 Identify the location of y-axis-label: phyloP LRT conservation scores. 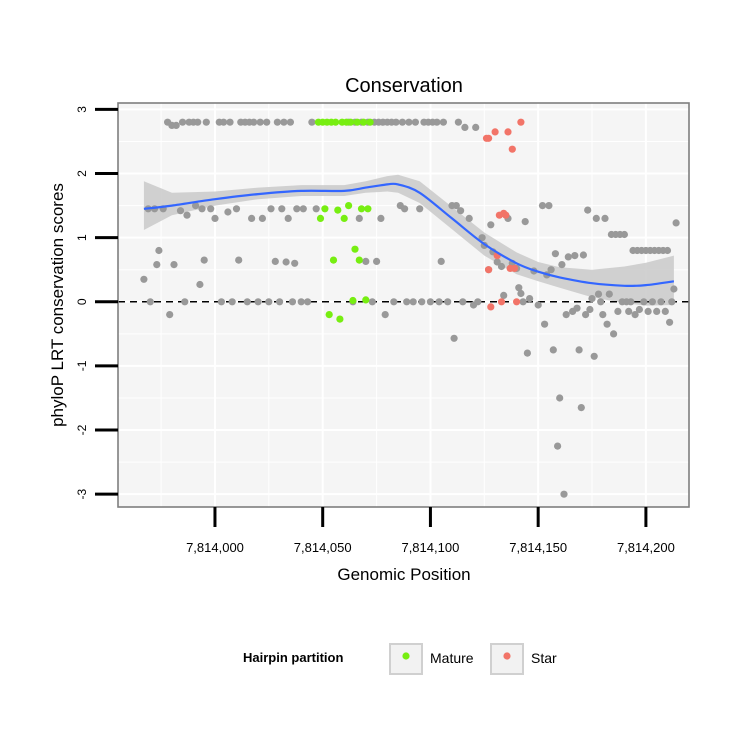
(57, 305).